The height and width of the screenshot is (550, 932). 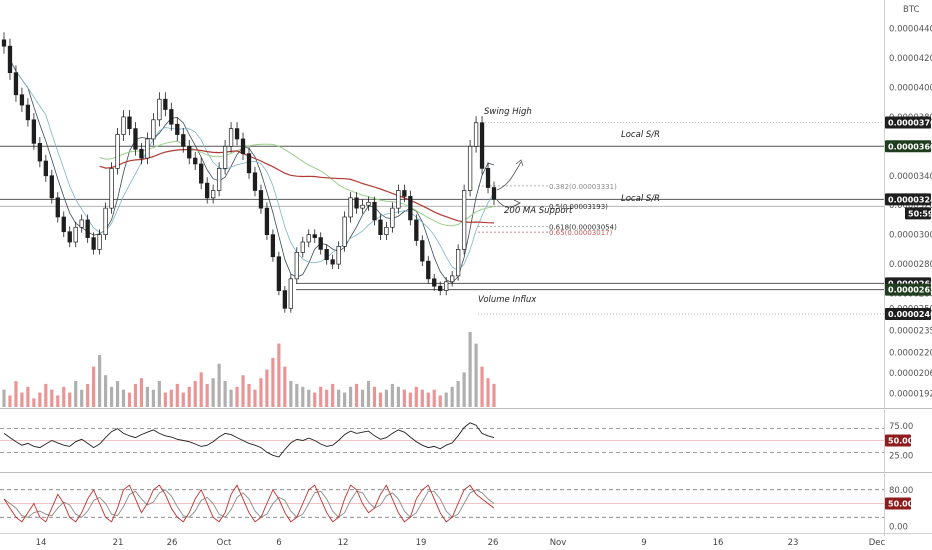 I want to click on fib-label: 0.382(0.00003331), so click(x=583, y=187).